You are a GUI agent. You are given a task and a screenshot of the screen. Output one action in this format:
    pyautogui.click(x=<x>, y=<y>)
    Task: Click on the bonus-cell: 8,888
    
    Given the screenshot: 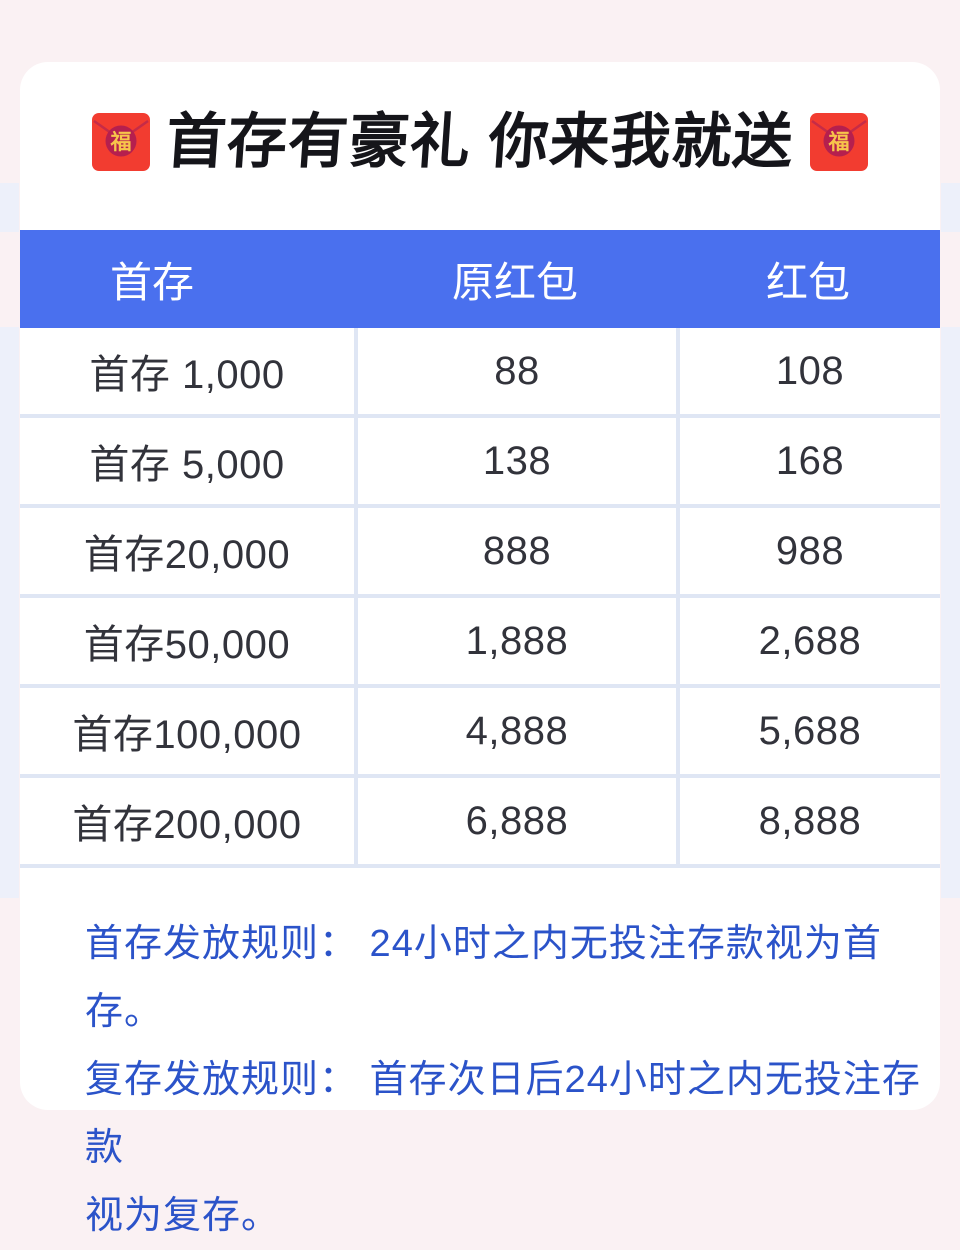 What is the action you would take?
    pyautogui.click(x=807, y=821)
    